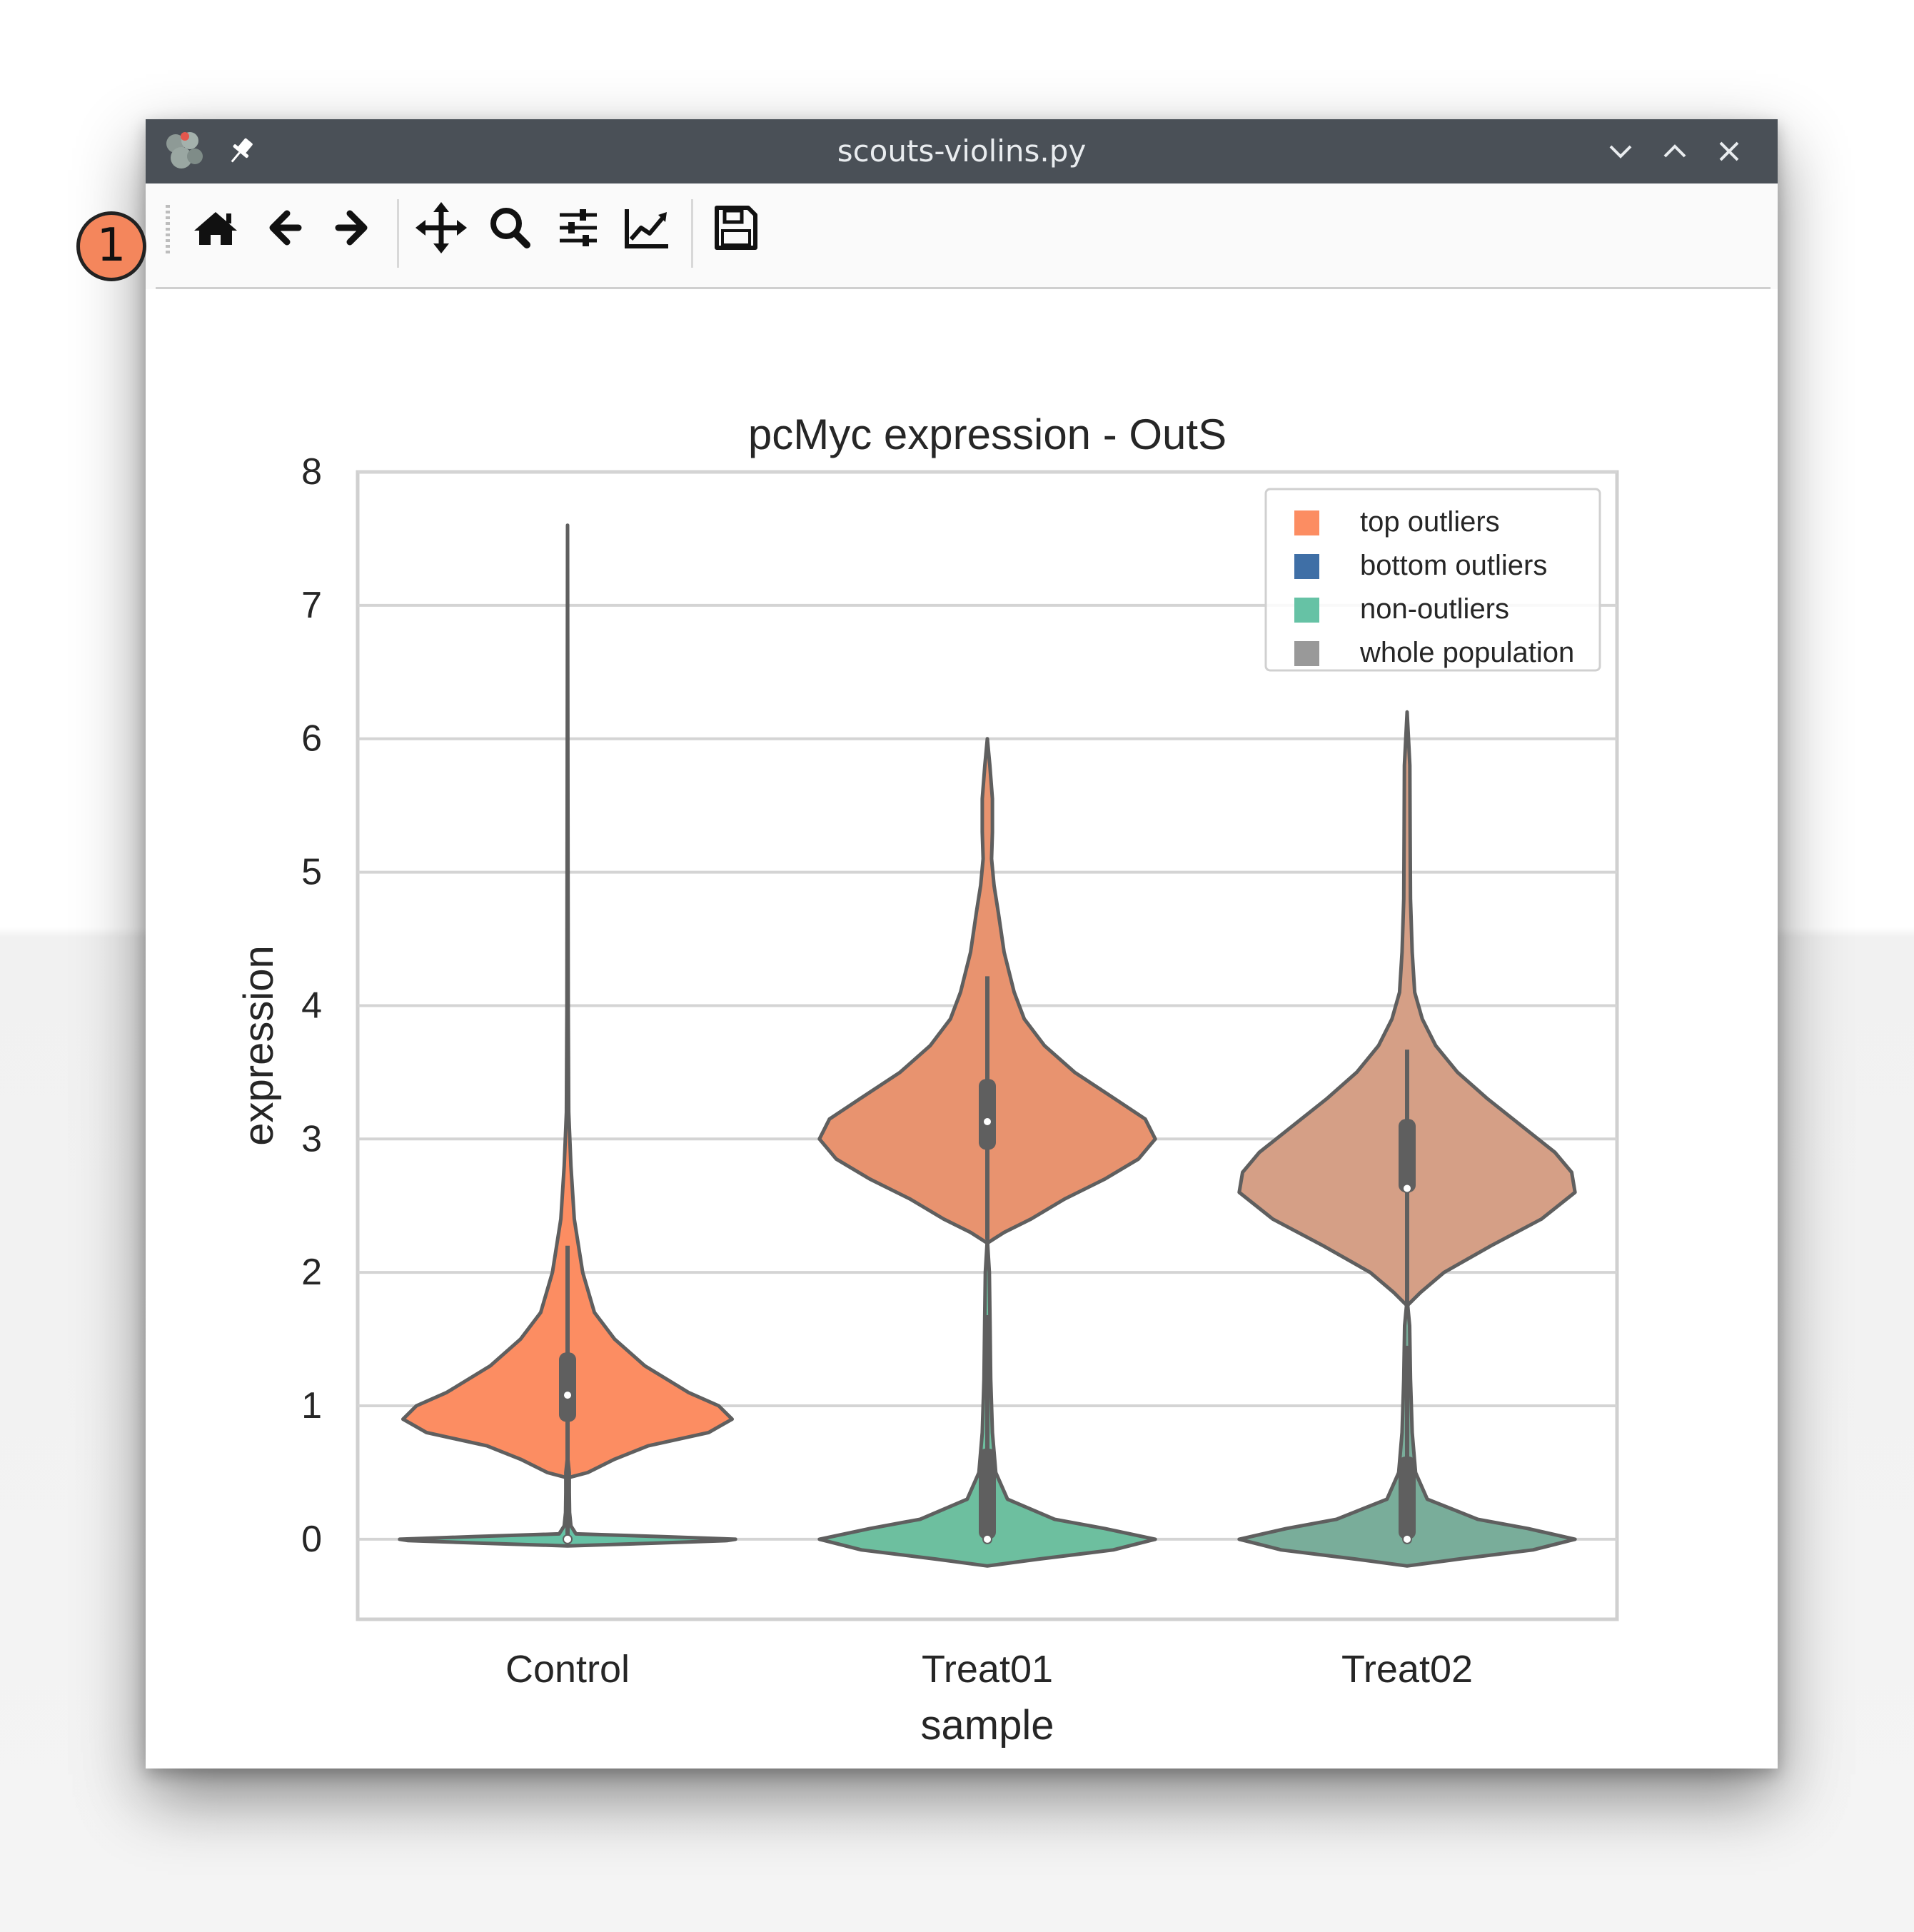 The image size is (1914, 1932). Describe the element at coordinates (184, 150) in the screenshot. I see `app-icon` at that location.